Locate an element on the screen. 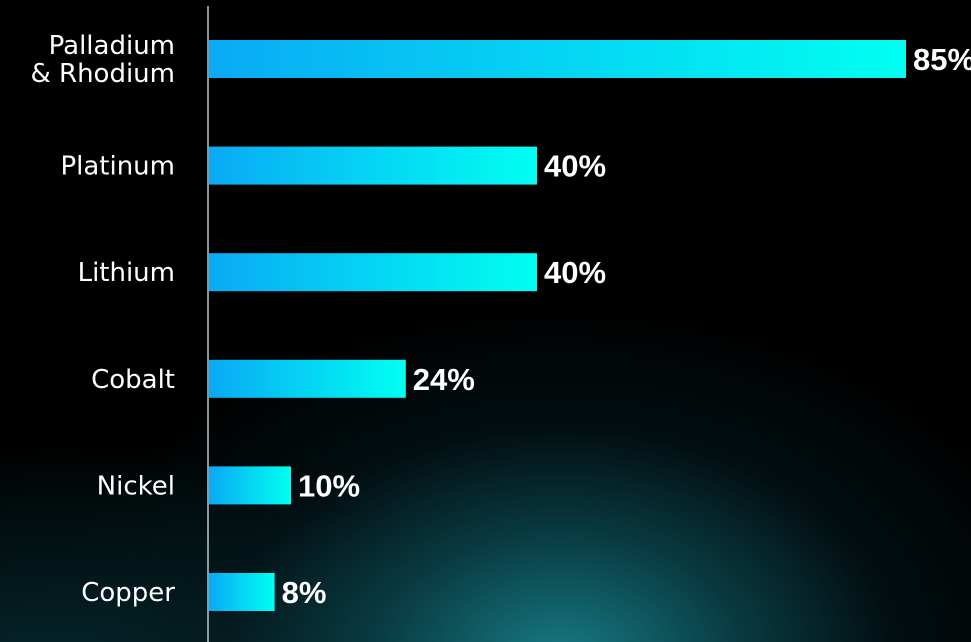  category-label-5: Copper is located at coordinates (128, 593).